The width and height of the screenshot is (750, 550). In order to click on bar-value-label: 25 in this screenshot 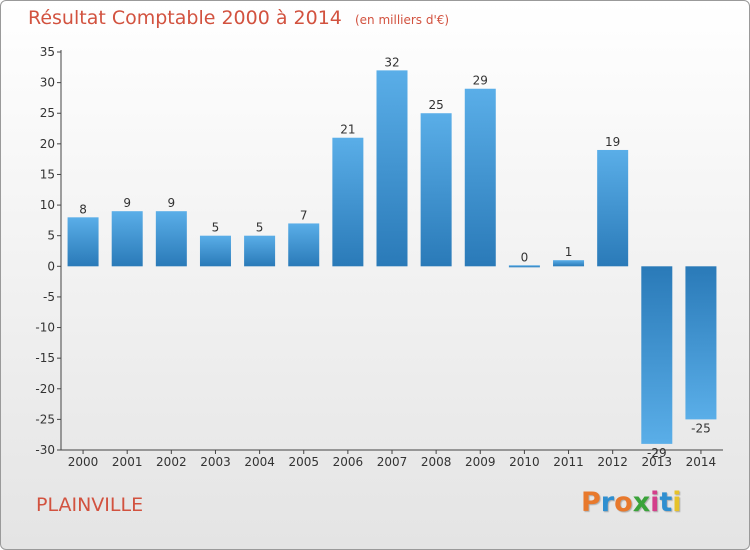, I will do `click(435, 105)`.